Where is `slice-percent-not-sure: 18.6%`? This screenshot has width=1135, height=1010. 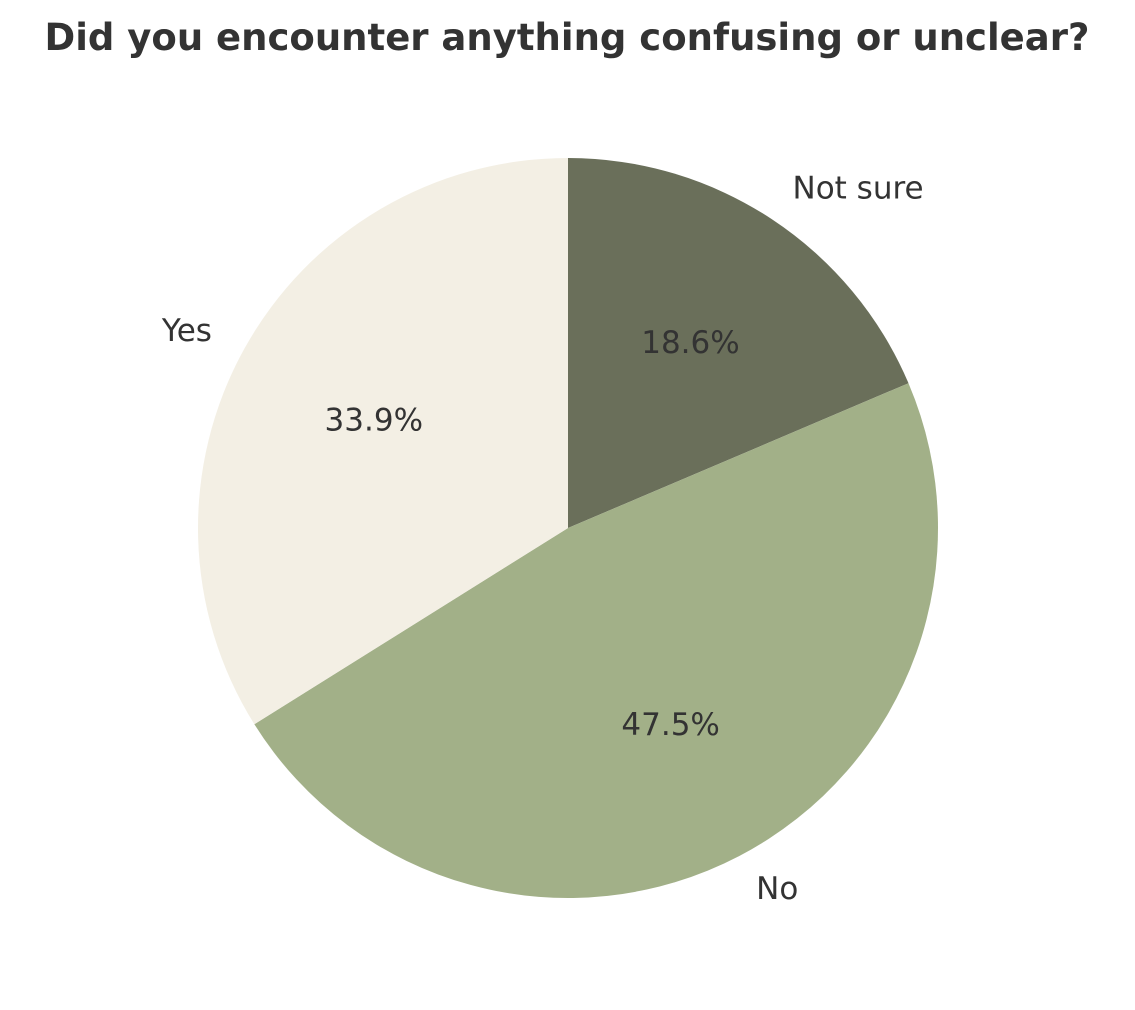 slice-percent-not-sure: 18.6% is located at coordinates (690, 343).